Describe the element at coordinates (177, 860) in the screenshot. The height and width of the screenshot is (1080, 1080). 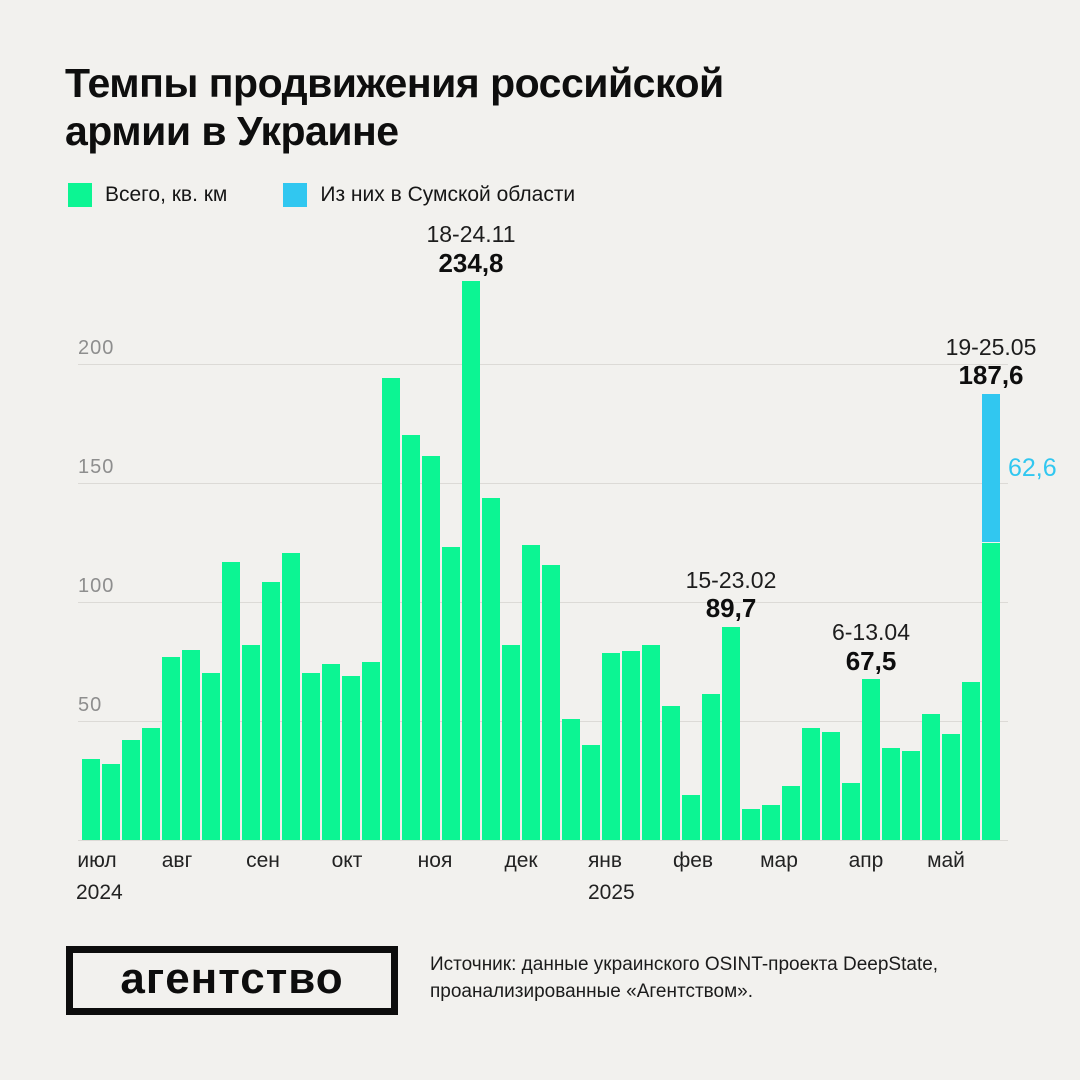
I see `x-axis-month-label: авг` at that location.